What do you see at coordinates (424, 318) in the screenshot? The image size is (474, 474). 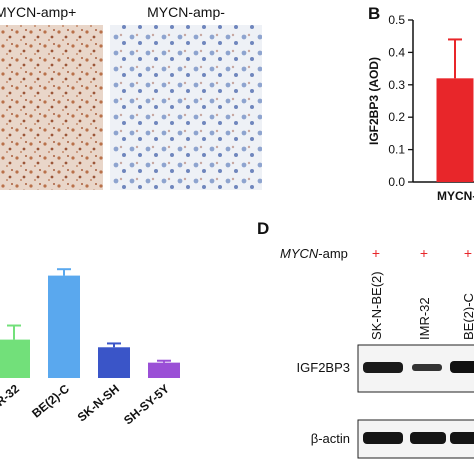 I see `lane-label: IMR-32` at bounding box center [424, 318].